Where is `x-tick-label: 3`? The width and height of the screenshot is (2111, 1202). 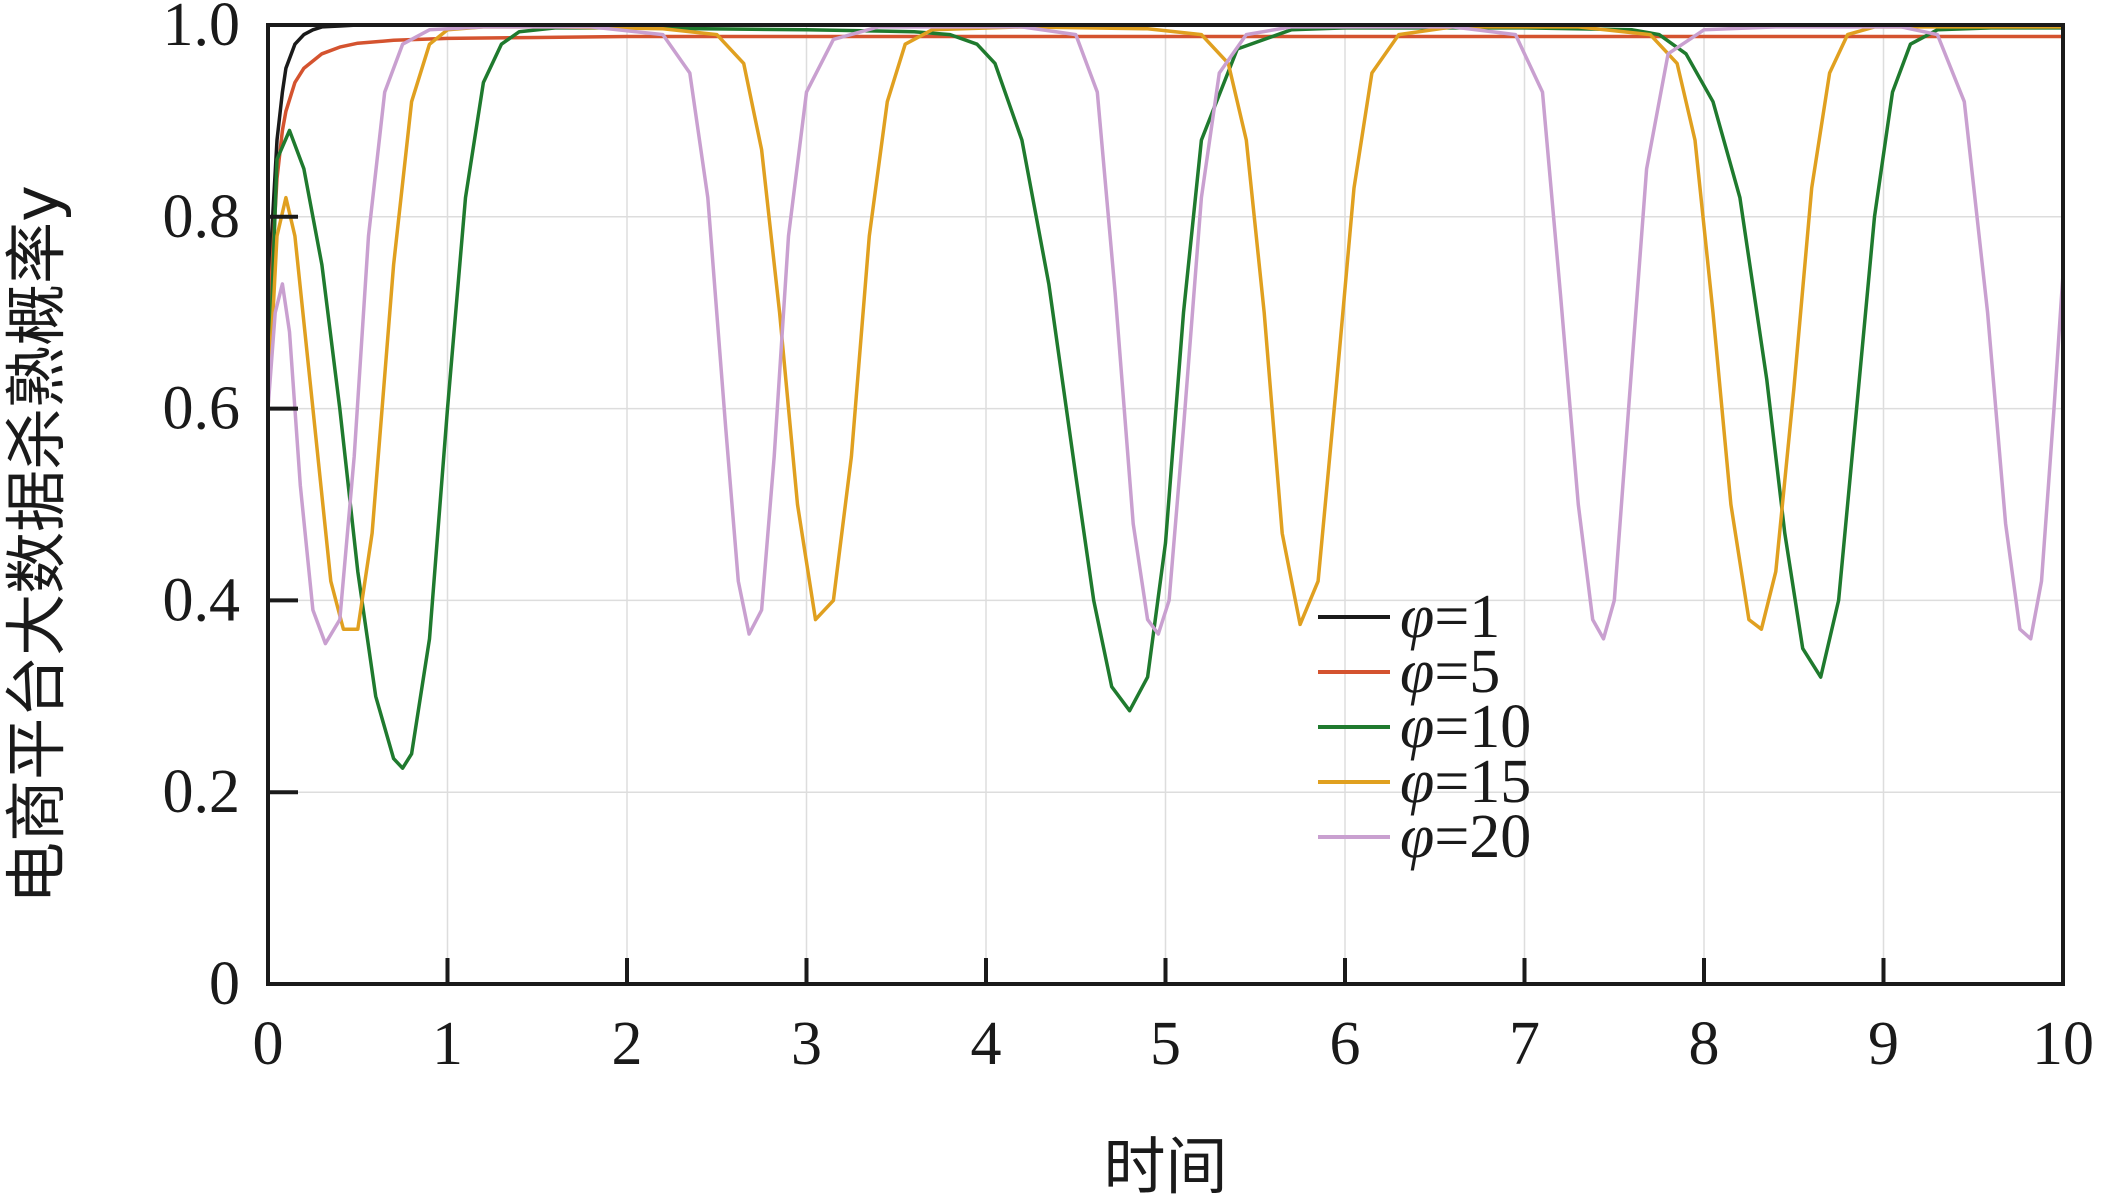 x-tick-label: 3 is located at coordinates (806, 1044).